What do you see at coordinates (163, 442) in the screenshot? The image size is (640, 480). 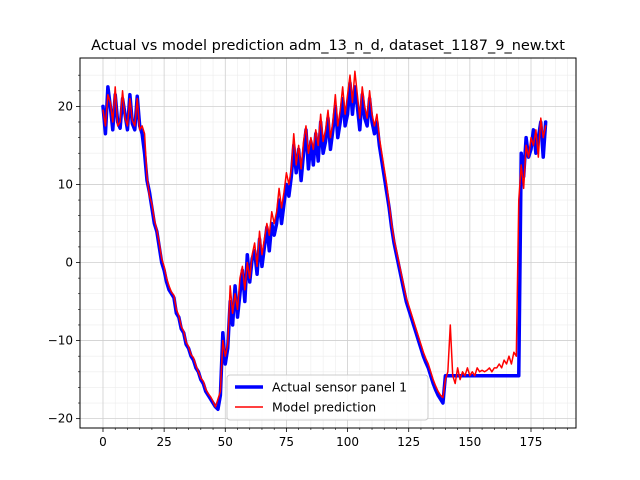 I see `x-tick-label: 25` at bounding box center [163, 442].